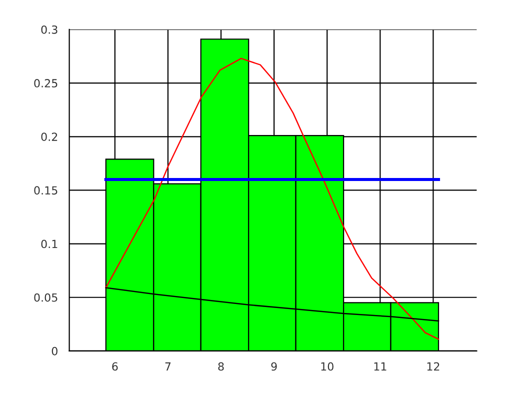 Image resolution: width=525 pixels, height=393 pixels. What do you see at coordinates (46, 190) in the screenshot?
I see `y-tick-label: 0.15` at bounding box center [46, 190].